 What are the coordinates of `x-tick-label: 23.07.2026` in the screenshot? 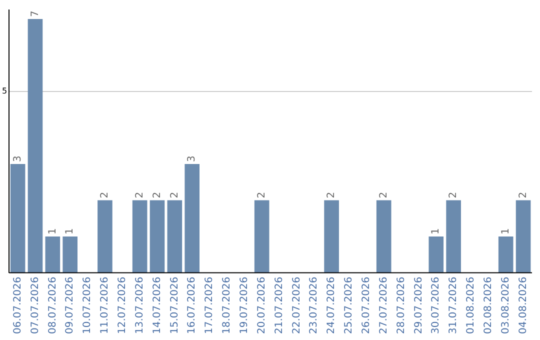 It's located at (314, 305).